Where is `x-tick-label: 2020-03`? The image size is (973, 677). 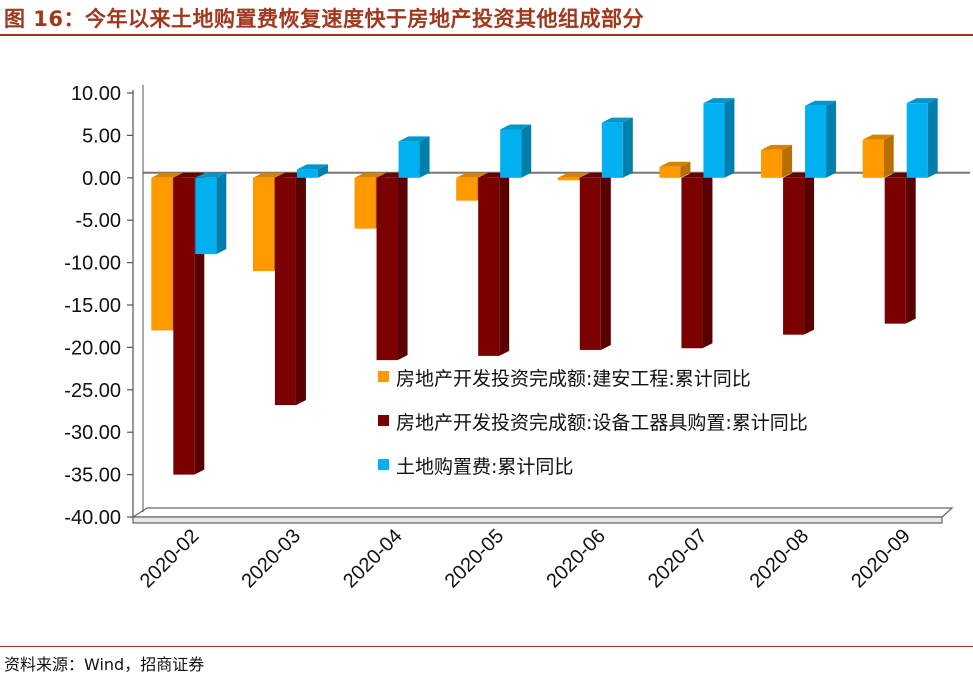
x-tick-label: 2020-03 is located at coordinates (271, 558).